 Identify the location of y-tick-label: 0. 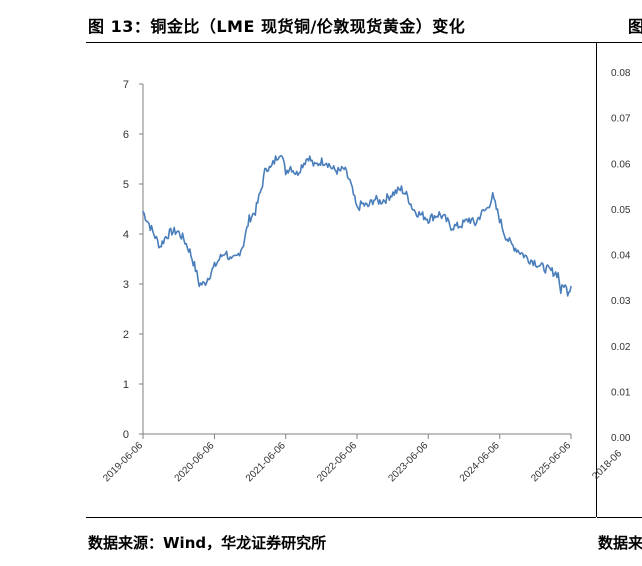
(126, 435).